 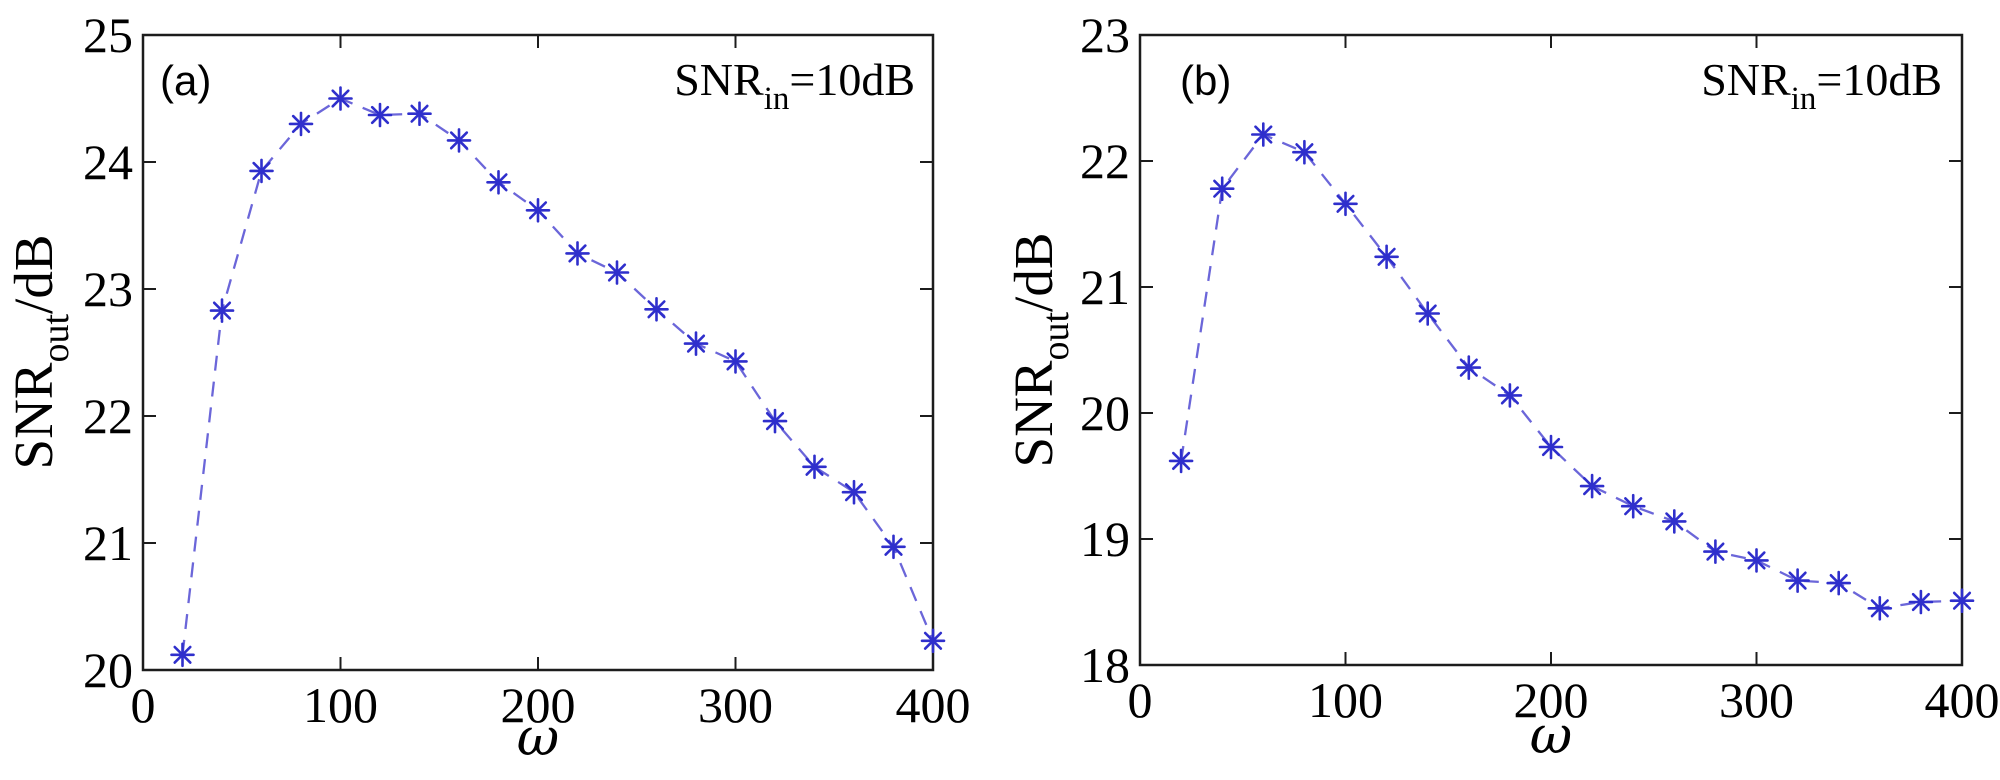 I want to click on y-tick-label: 19, so click(x=1105, y=539).